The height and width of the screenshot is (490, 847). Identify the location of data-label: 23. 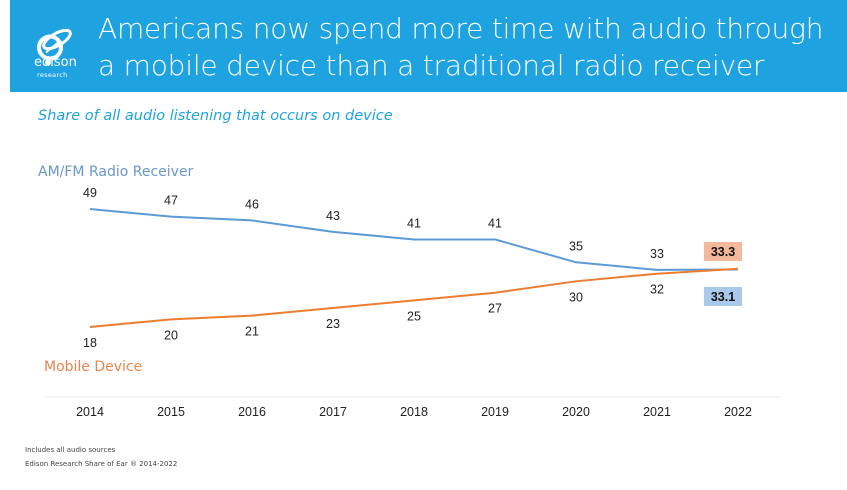
(333, 324).